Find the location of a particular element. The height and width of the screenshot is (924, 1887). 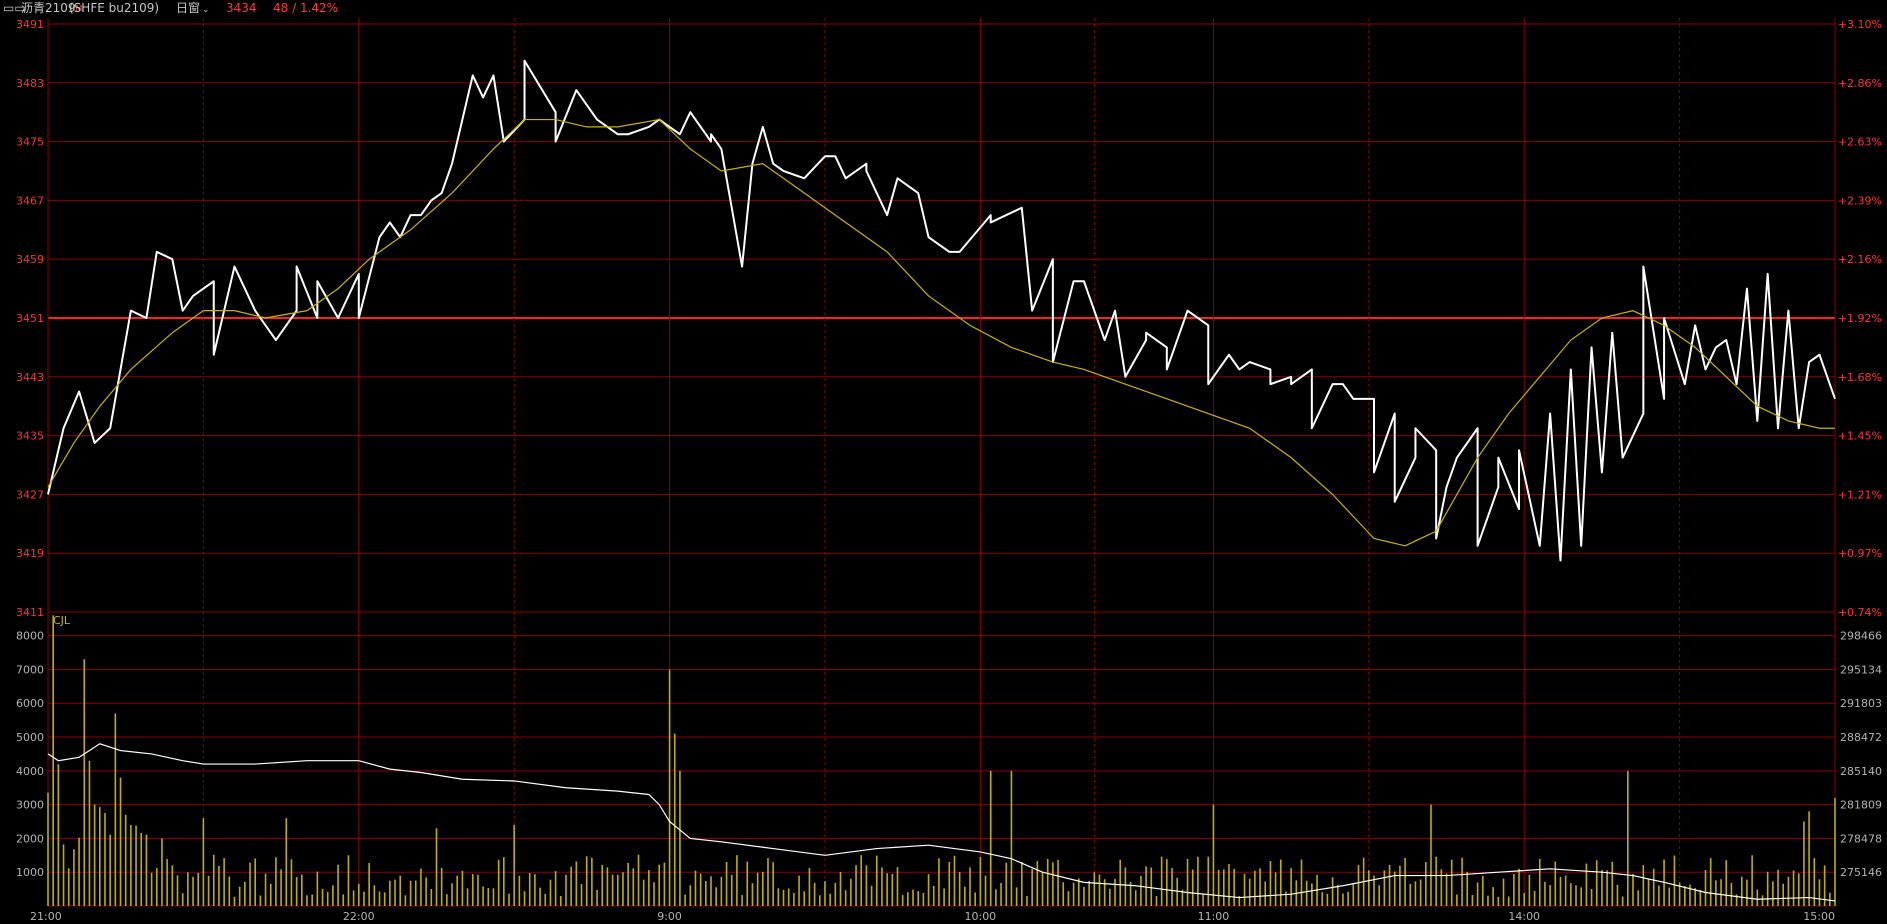

price-tick-label: 3451 is located at coordinates (30, 318).